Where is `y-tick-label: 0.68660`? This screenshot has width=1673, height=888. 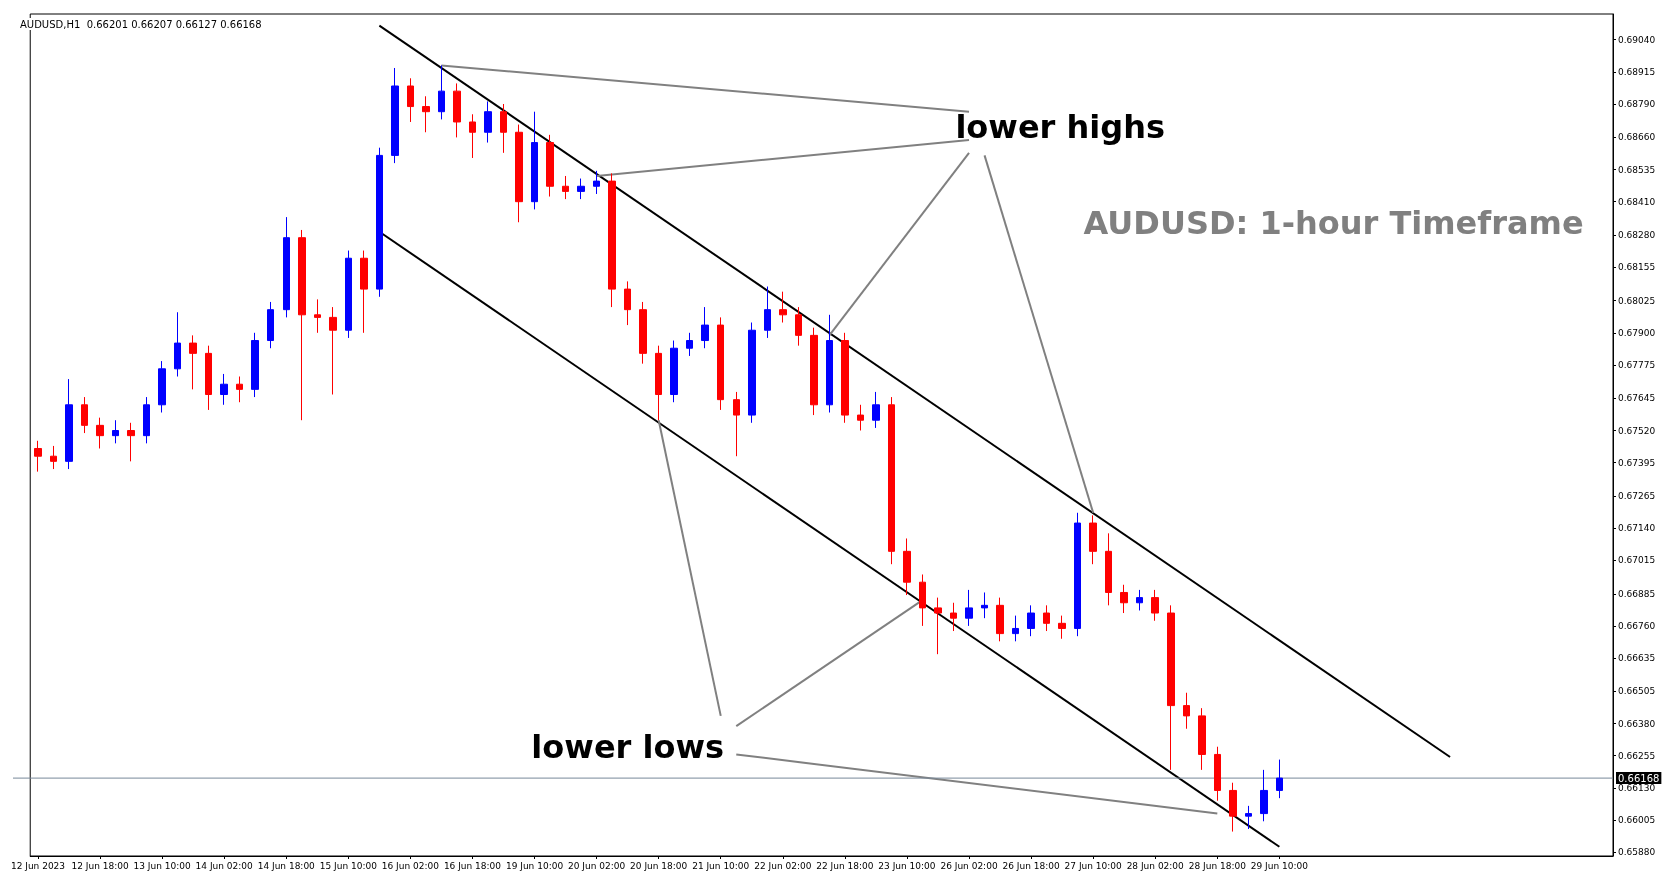 y-tick-label: 0.68660 is located at coordinates (1637, 137).